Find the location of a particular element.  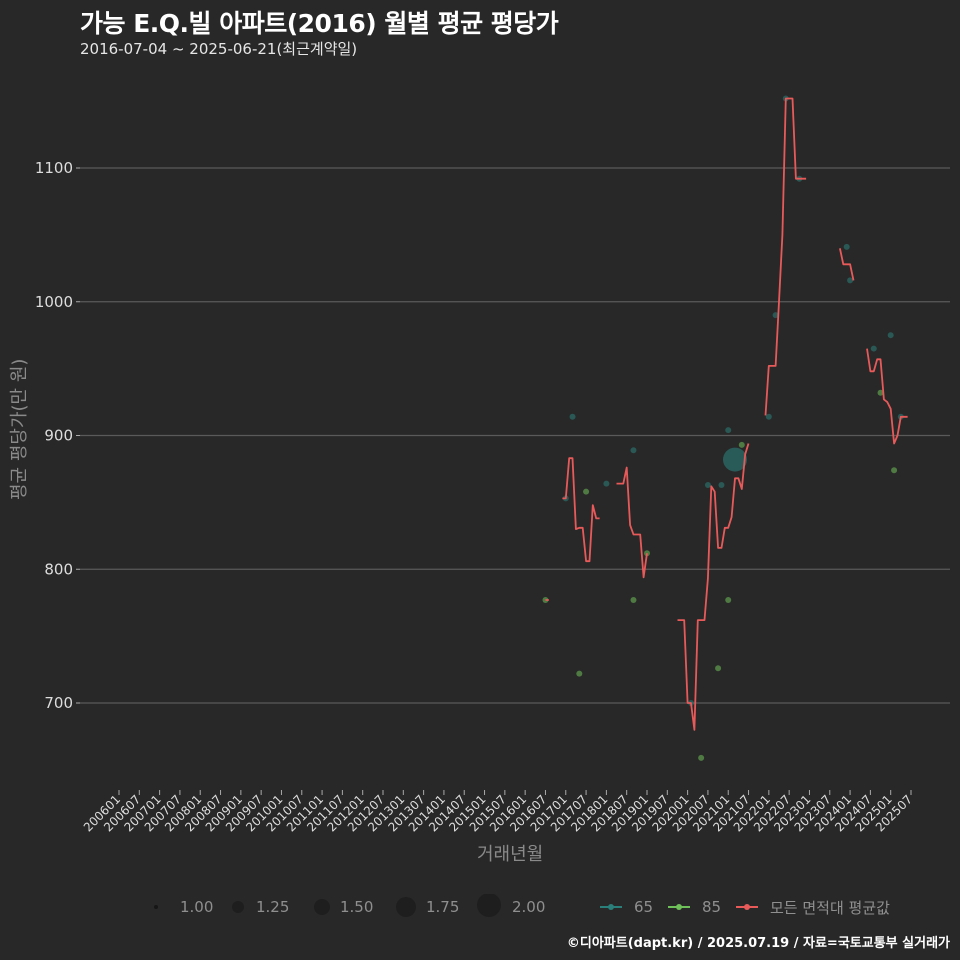

x-axis-label: 거래년월 is located at coordinates (510, 854).